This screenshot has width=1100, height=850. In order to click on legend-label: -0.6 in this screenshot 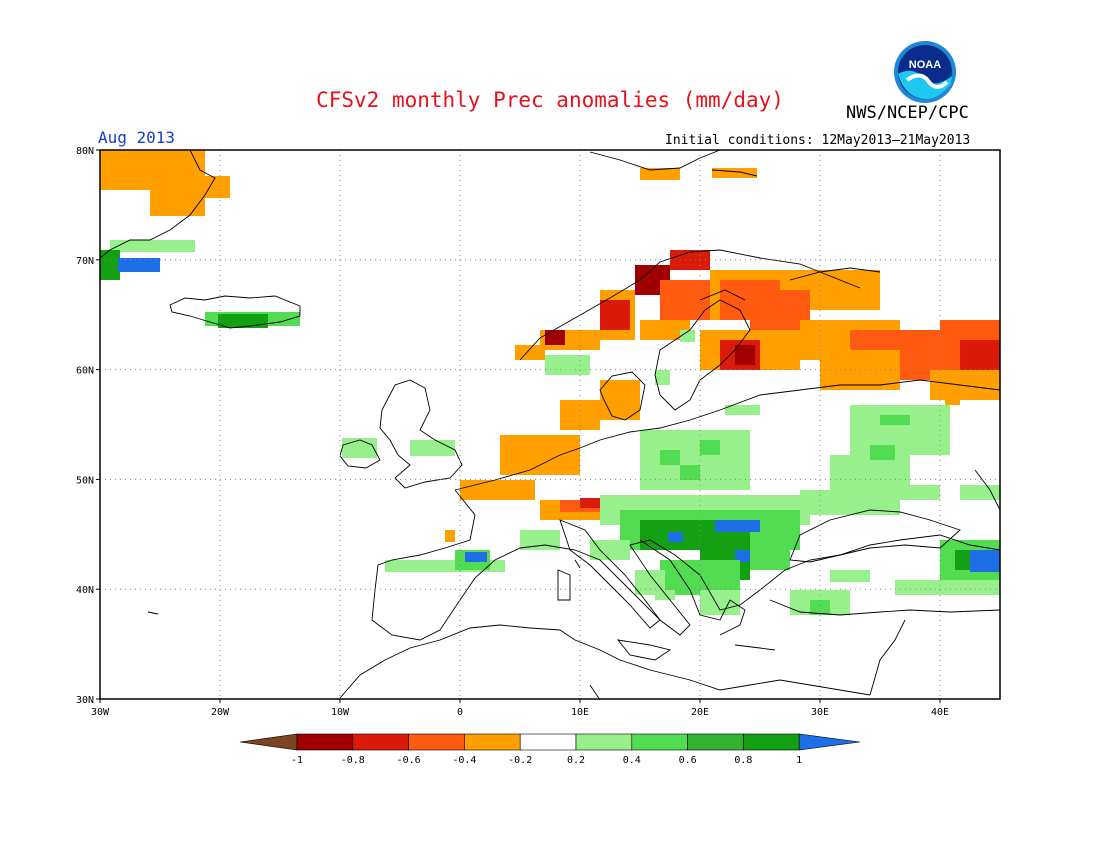, I will do `click(409, 760)`.